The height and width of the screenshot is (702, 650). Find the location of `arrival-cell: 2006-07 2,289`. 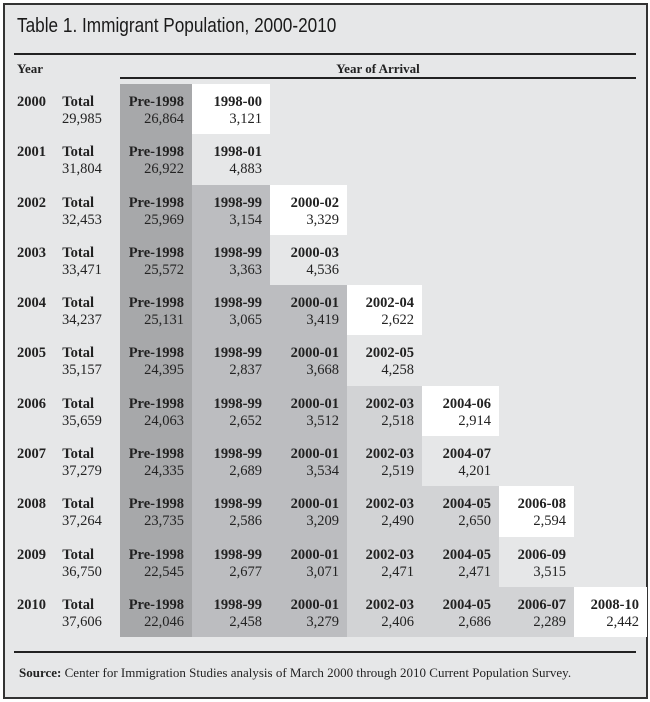

arrival-cell: 2006-07 2,289 is located at coordinates (536, 612).